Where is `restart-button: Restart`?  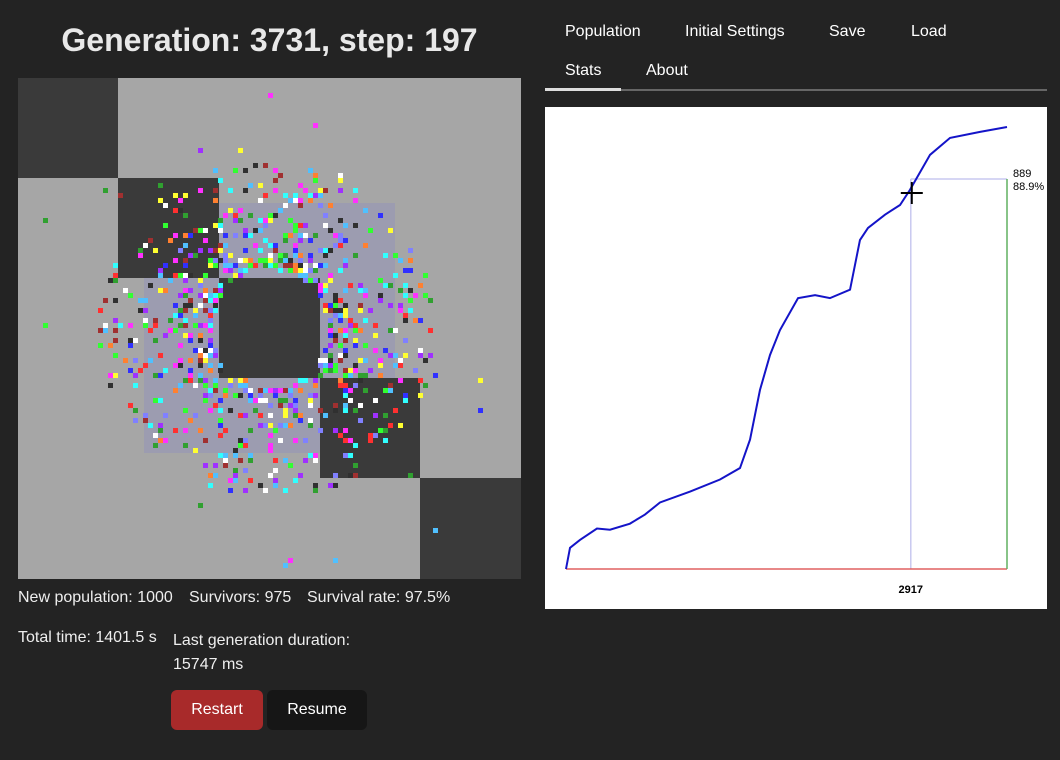
restart-button: Restart is located at coordinates (217, 710).